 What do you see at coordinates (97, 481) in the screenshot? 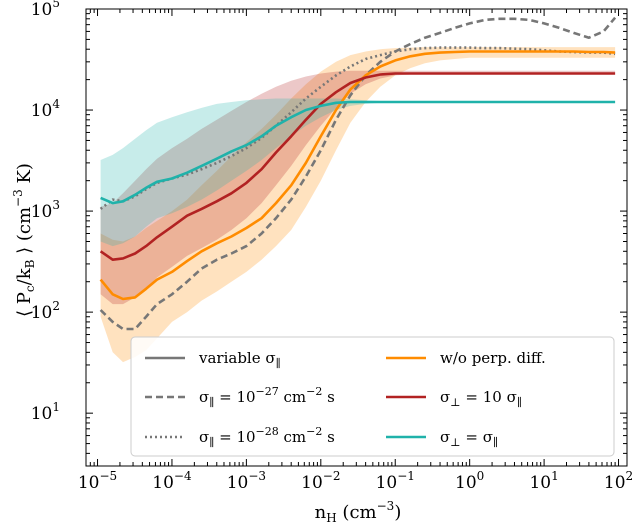
I see `x-tick-label: 10⁻⁵` at bounding box center [97, 481].